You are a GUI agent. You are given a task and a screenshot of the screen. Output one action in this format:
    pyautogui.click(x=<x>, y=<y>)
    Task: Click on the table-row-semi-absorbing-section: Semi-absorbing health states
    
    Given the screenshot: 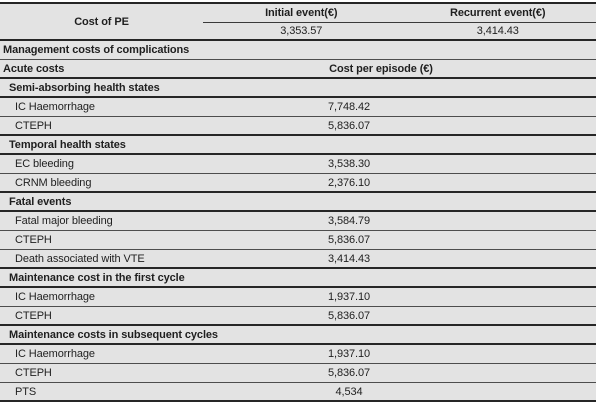 What is the action you would take?
    pyautogui.click(x=298, y=88)
    